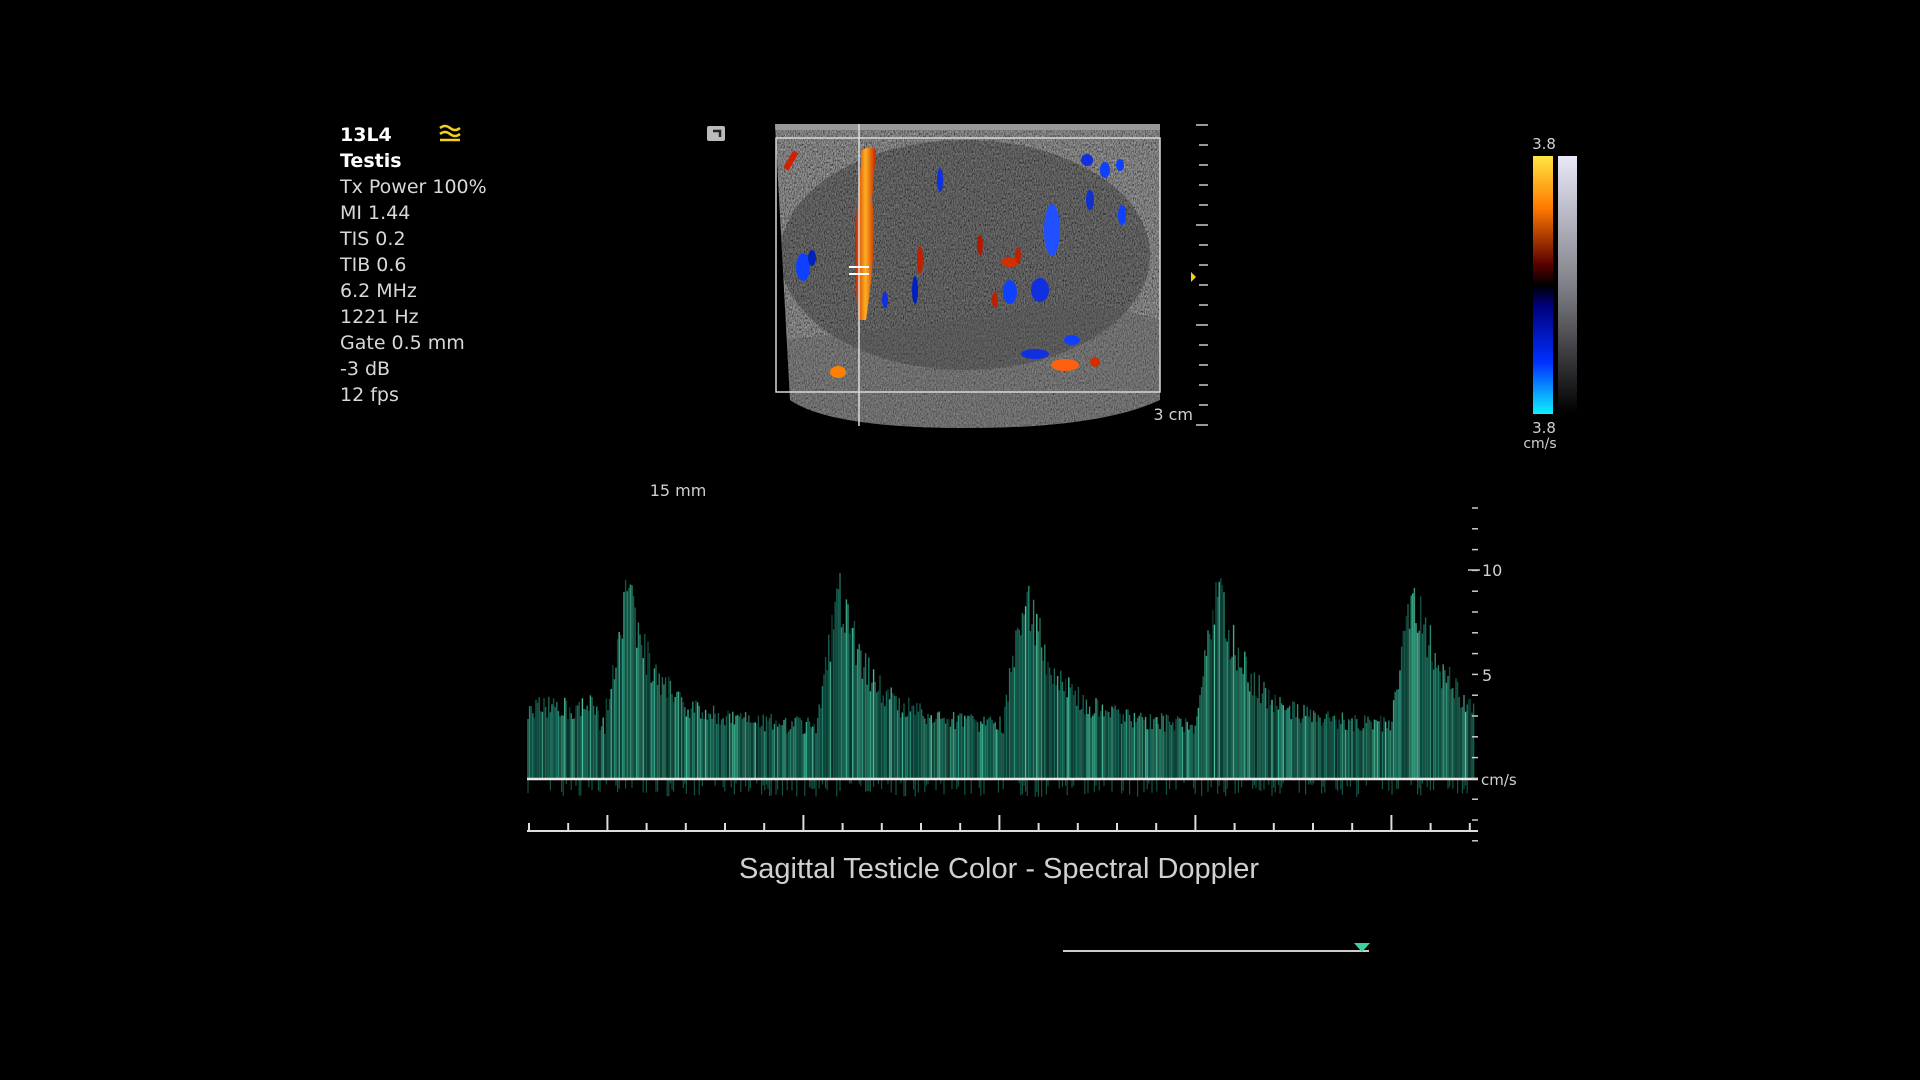  What do you see at coordinates (1362, 947) in the screenshot?
I see `scroll-marker` at bounding box center [1362, 947].